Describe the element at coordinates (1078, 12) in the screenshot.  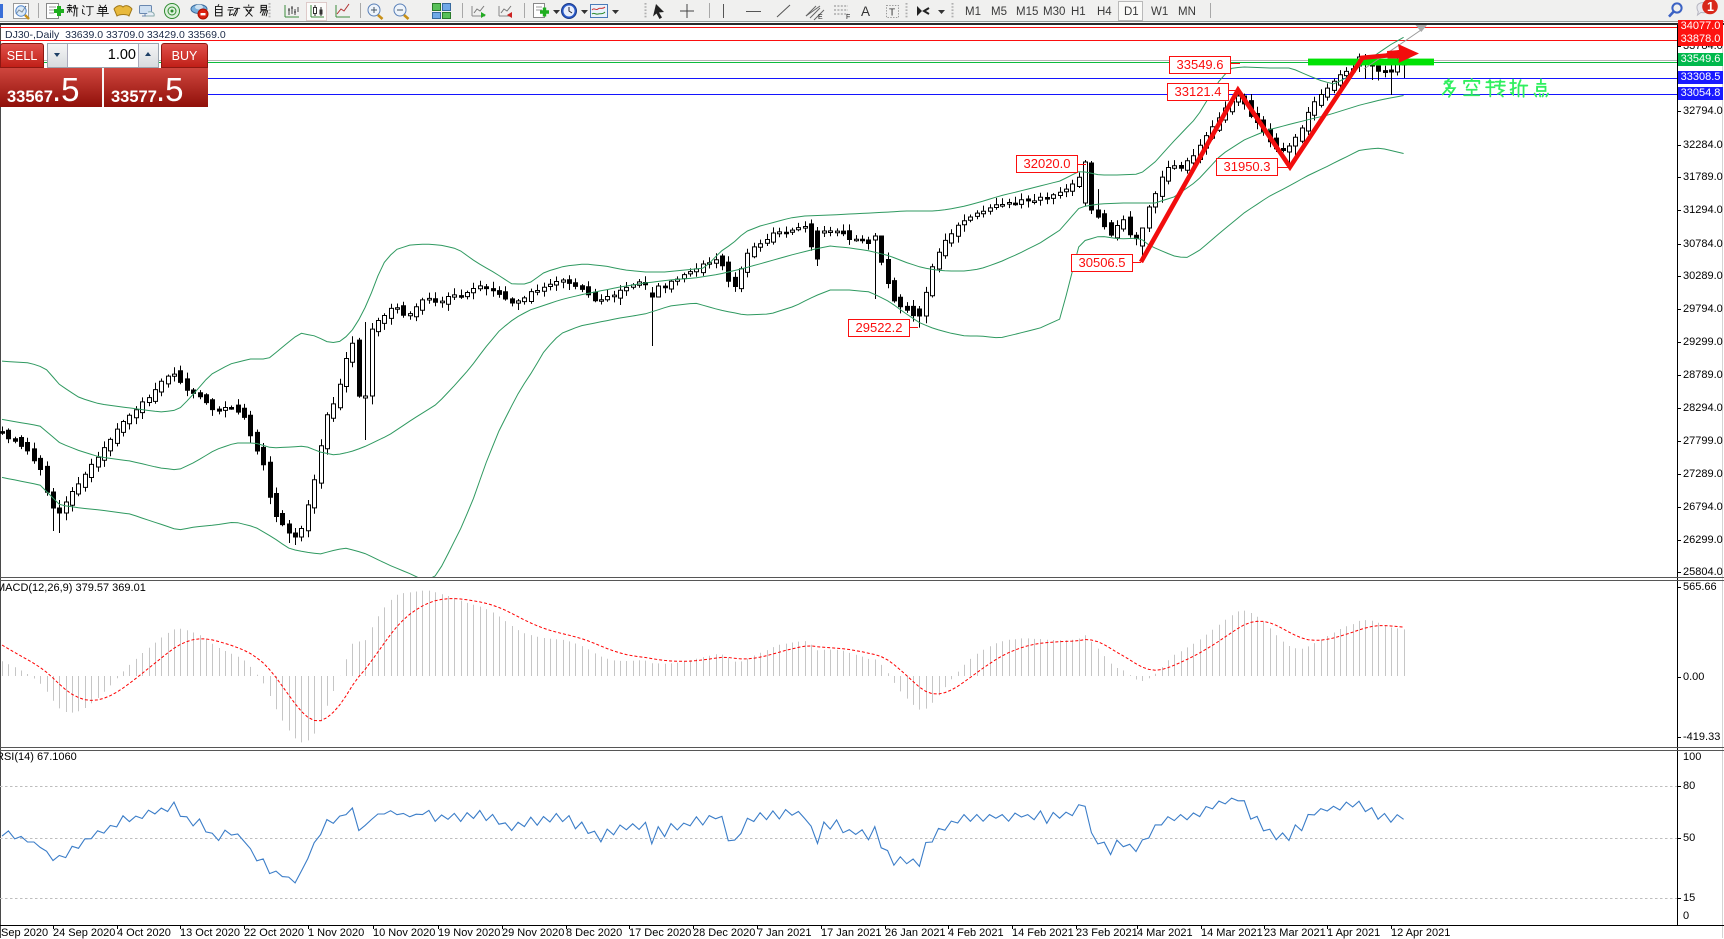
I see `svg-text: H1` at that location.